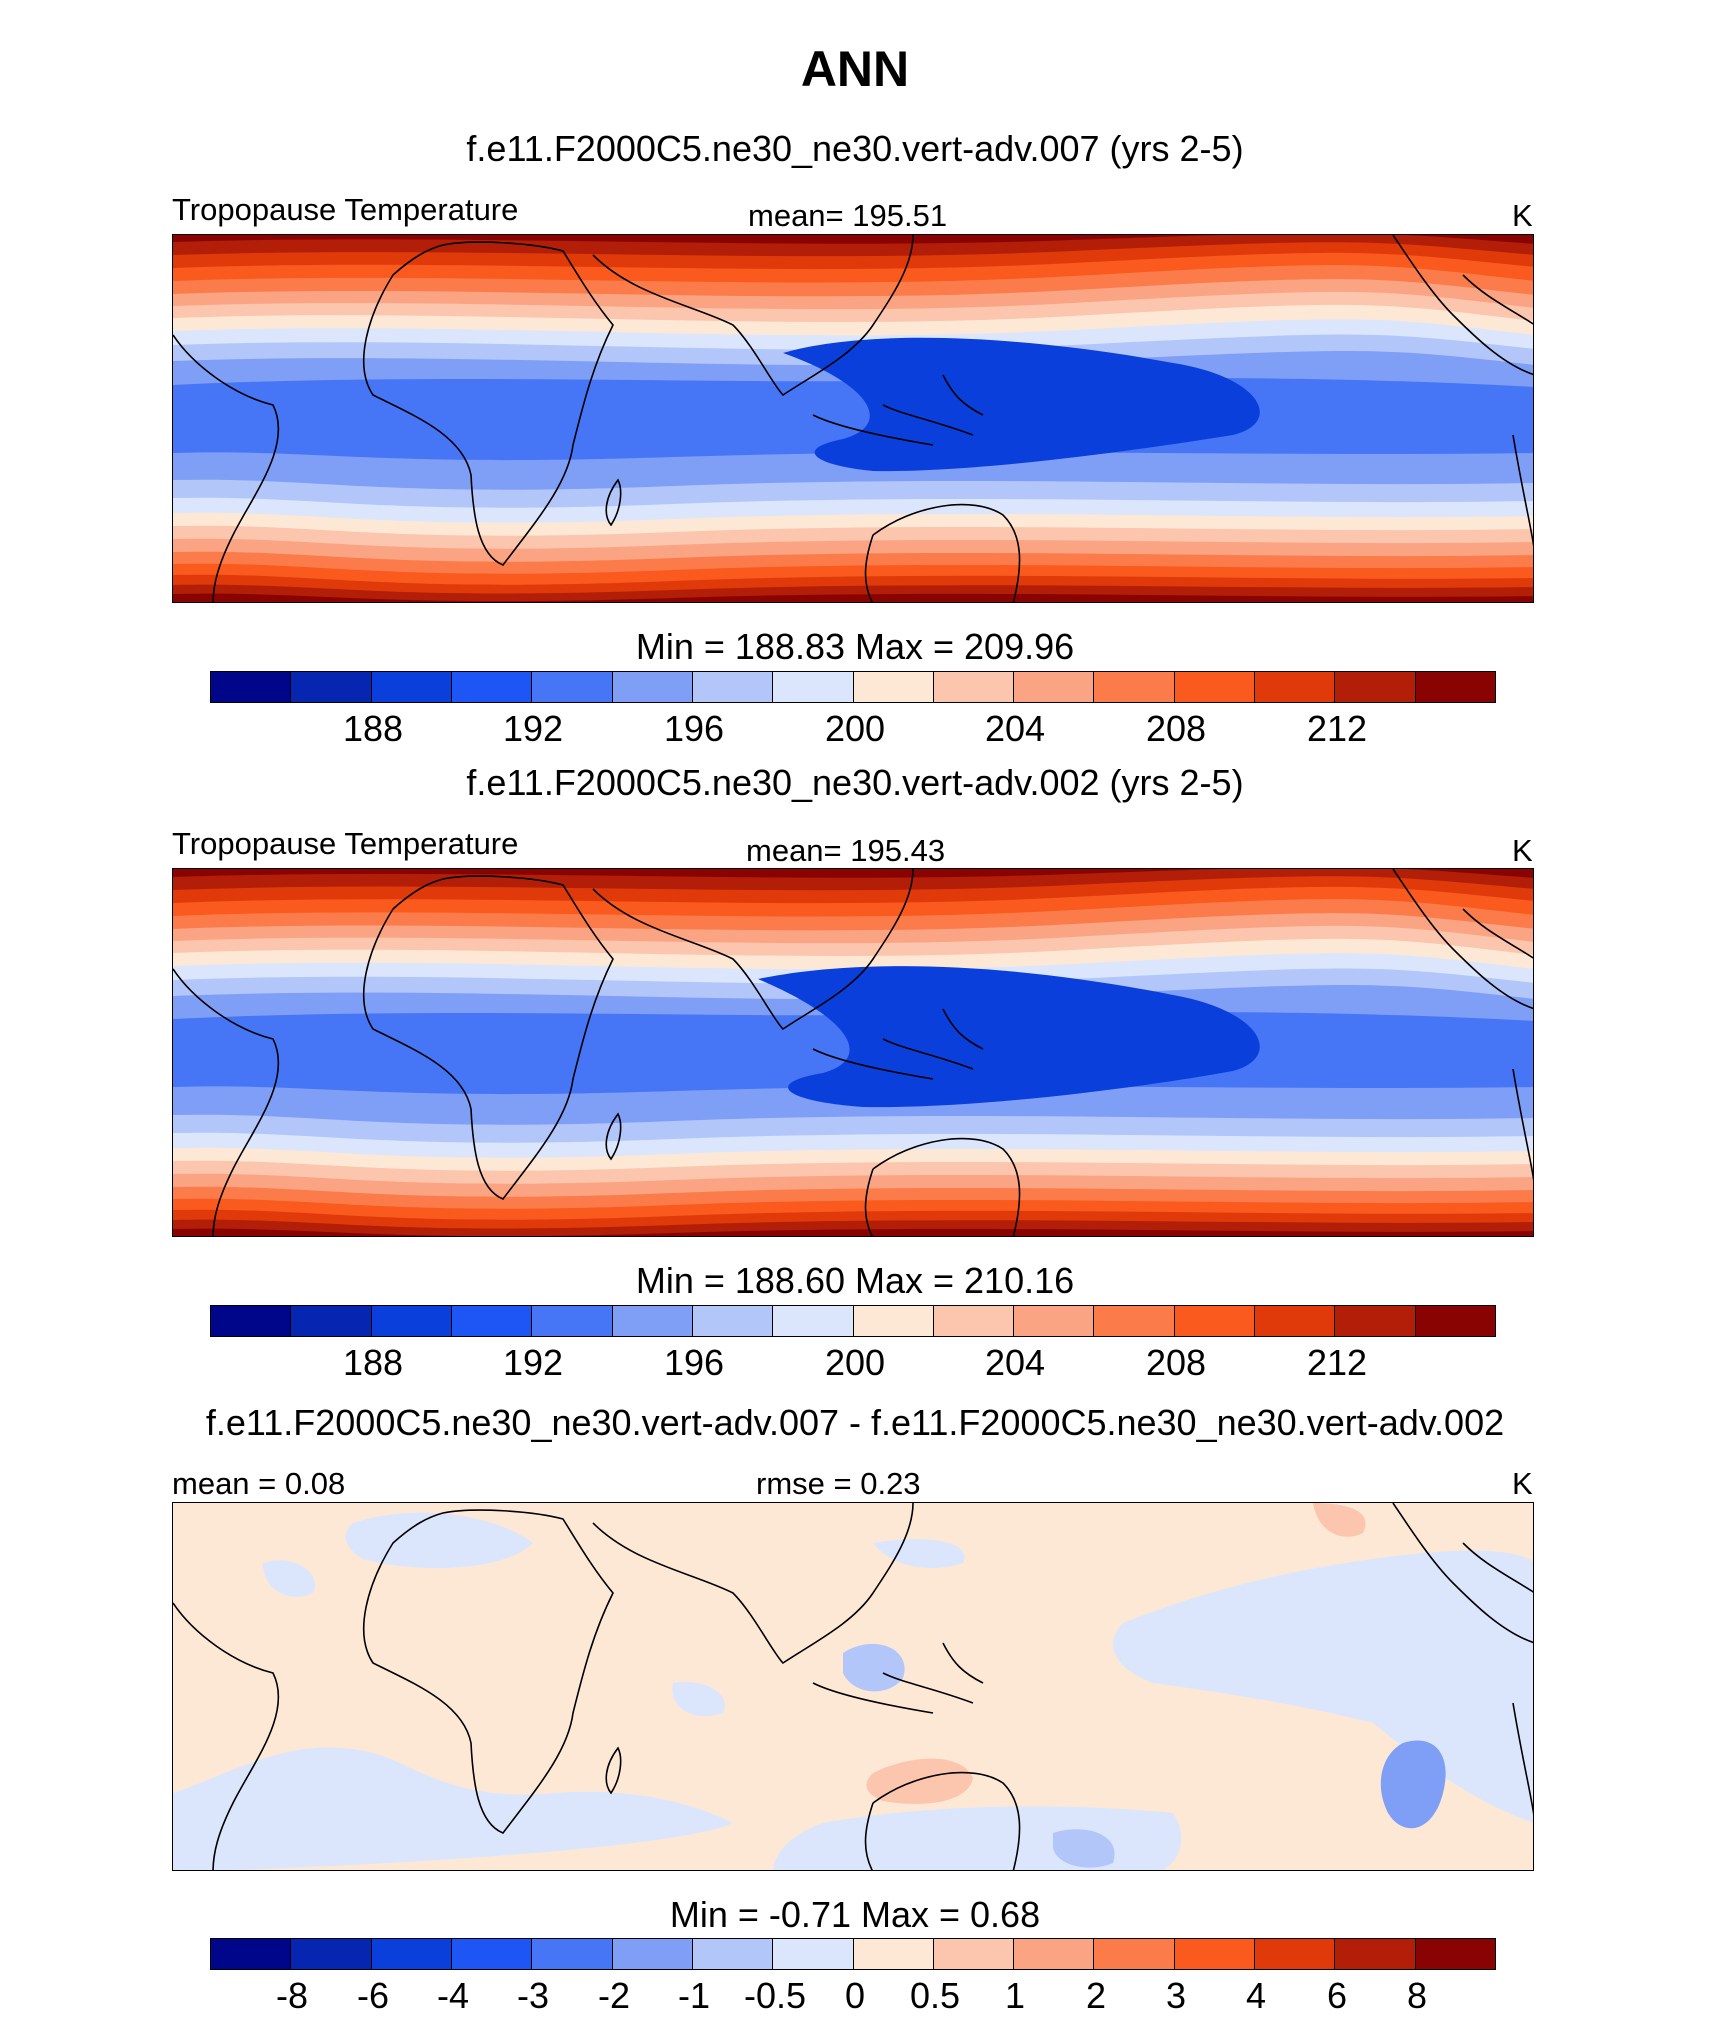 This screenshot has height=2033, width=1710. Describe the element at coordinates (1176, 728) in the screenshot. I see `colorbar-tick-label: 208` at that location.